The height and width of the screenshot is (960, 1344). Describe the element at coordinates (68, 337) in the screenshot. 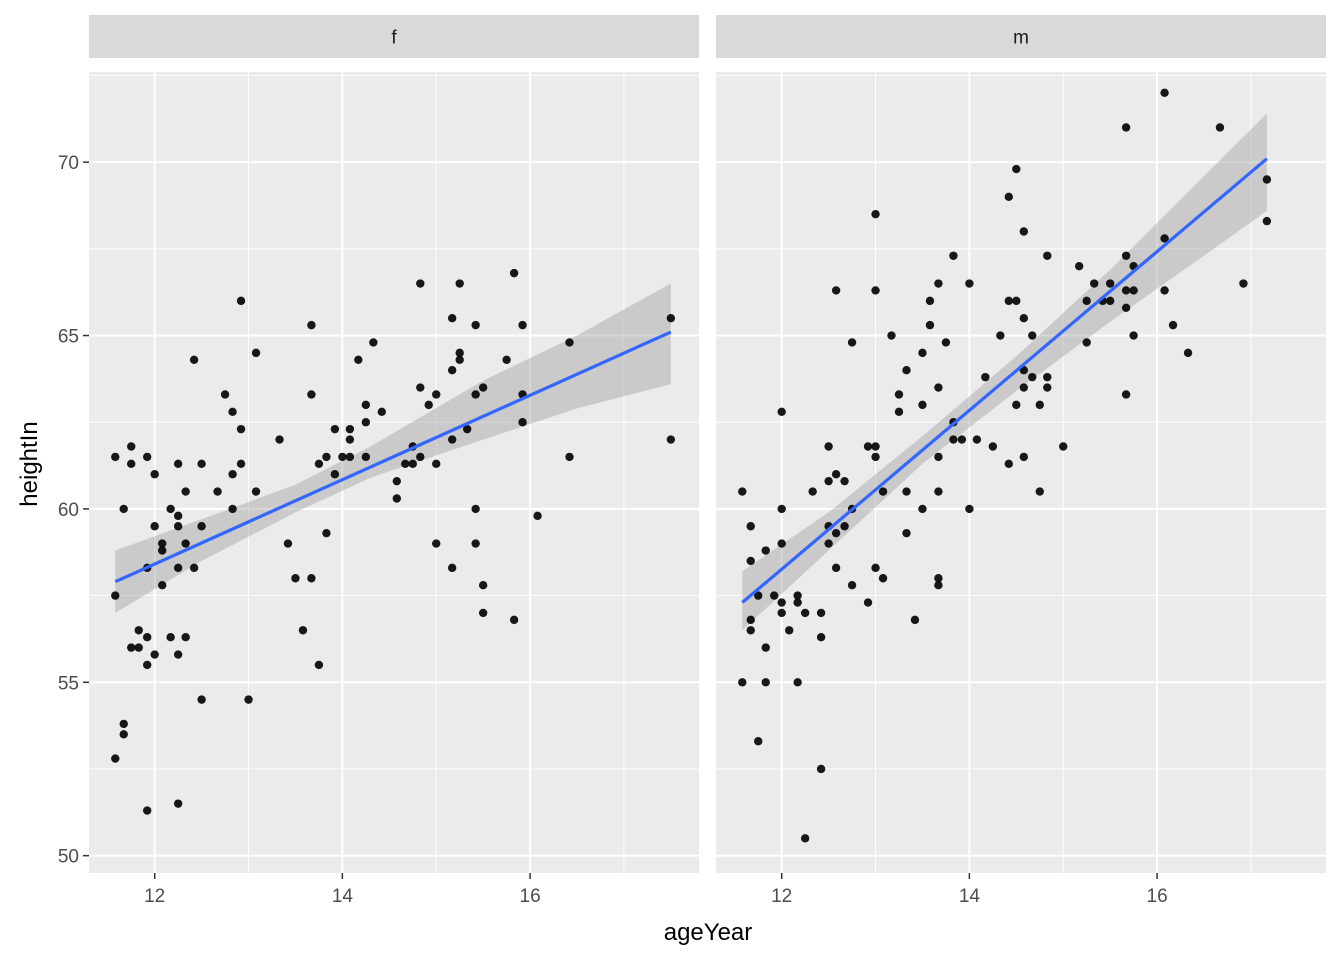

I see `y-tick-label: 65` at that location.